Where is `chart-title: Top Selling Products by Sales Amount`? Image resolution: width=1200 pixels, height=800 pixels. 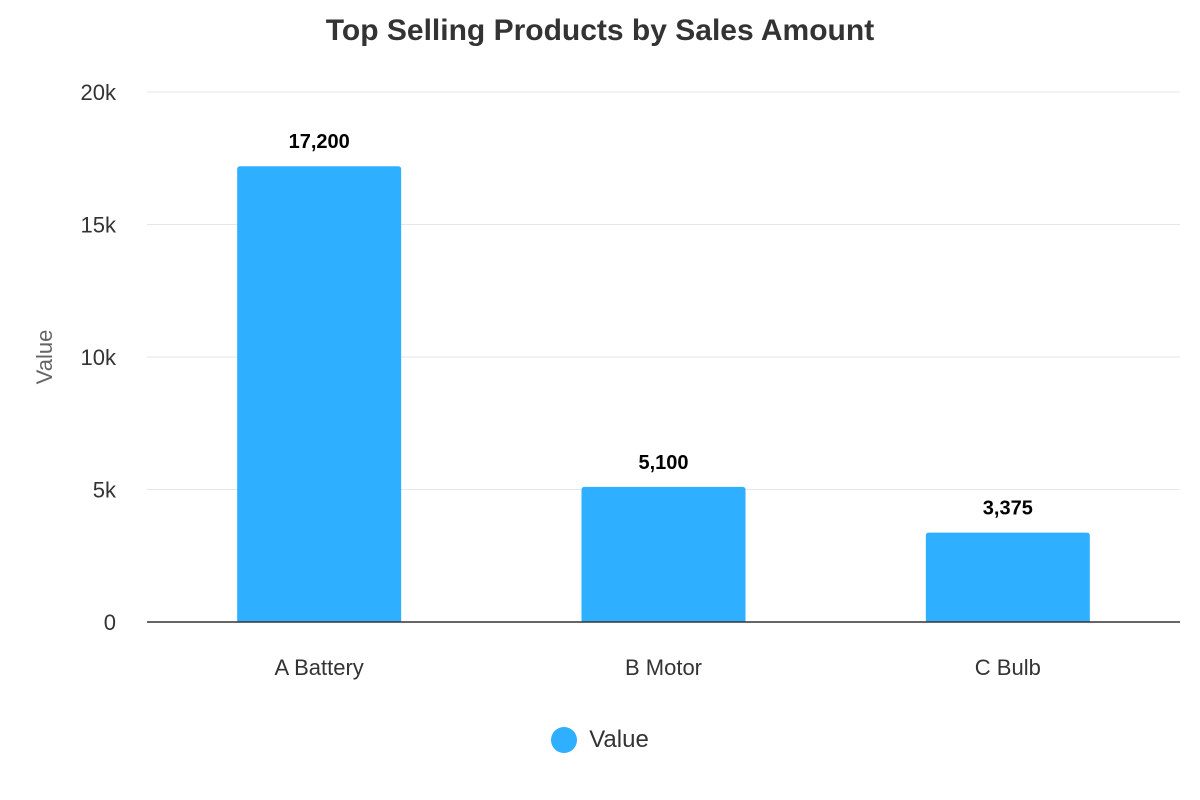
chart-title: Top Selling Products by Sales Amount is located at coordinates (600, 30).